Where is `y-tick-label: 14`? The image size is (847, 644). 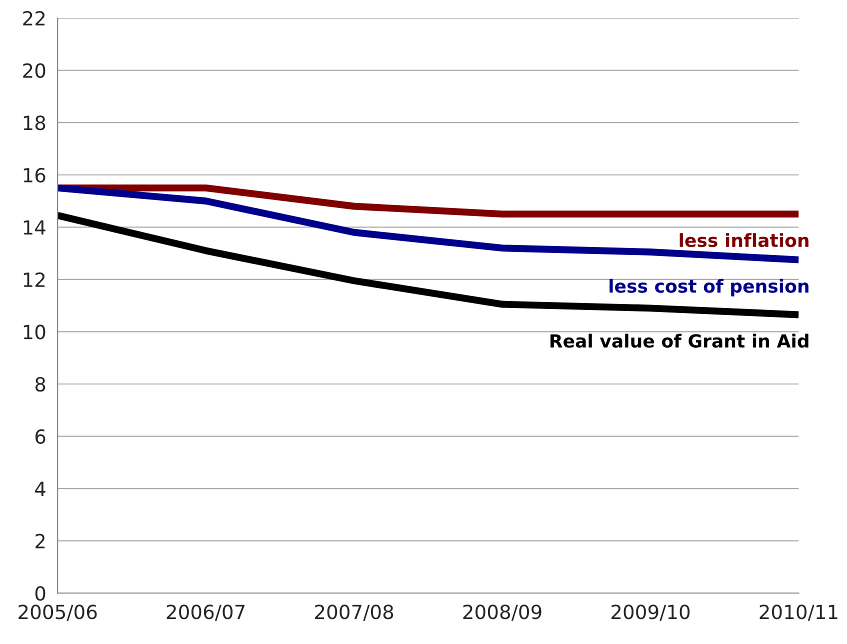
y-tick-label: 14 is located at coordinates (35, 227).